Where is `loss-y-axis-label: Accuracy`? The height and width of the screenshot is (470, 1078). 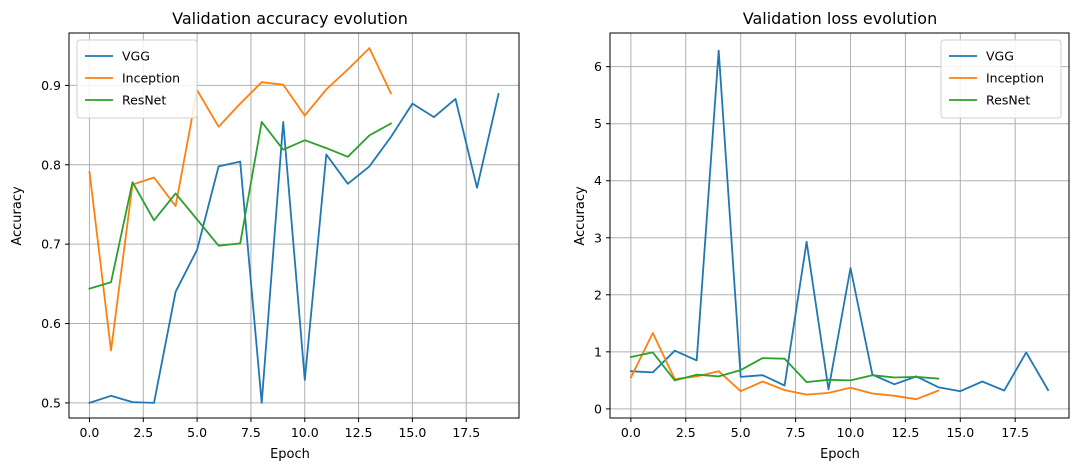 loss-y-axis-label: Accuracy is located at coordinates (580, 216).